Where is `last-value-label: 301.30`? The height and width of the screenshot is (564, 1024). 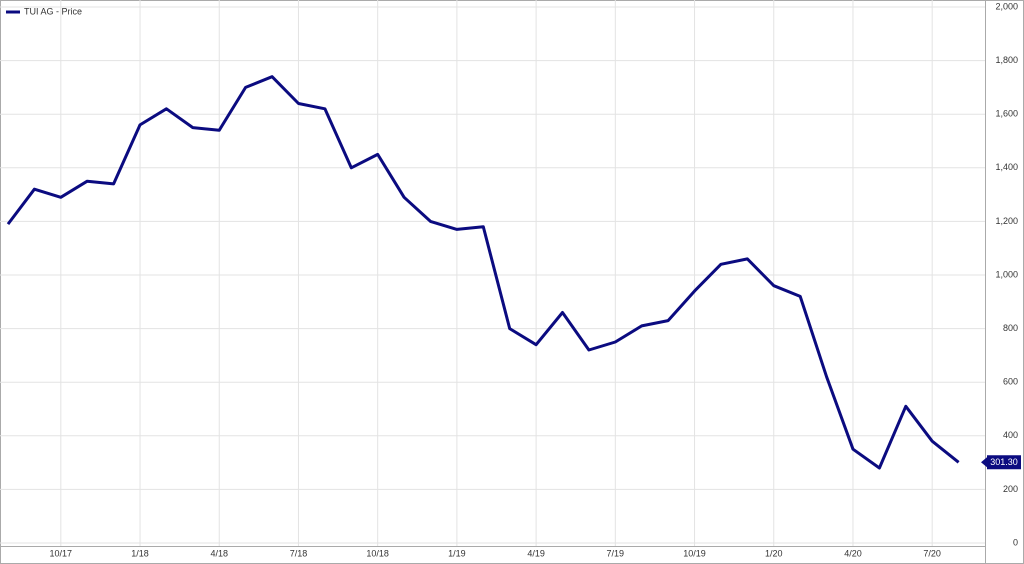 last-value-label: 301.30 is located at coordinates (1004, 462).